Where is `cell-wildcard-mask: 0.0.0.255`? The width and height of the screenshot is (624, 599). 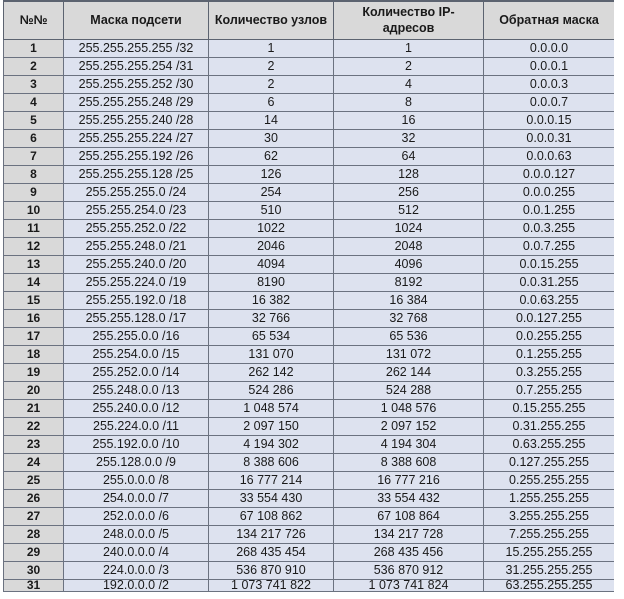 cell-wildcard-mask: 0.0.0.255 is located at coordinates (548, 192).